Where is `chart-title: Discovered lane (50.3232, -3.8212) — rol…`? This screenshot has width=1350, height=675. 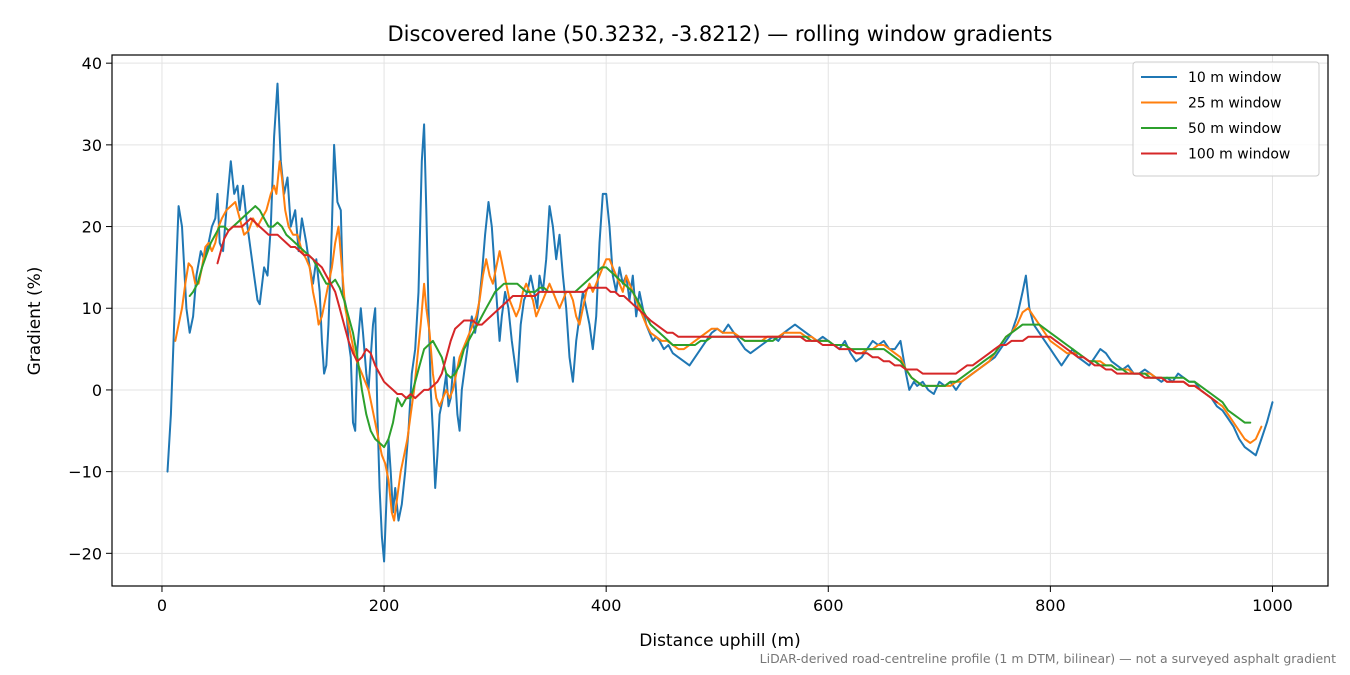
chart-title: Discovered lane (50.3232, -3.8212) — rol… is located at coordinates (720, 34).